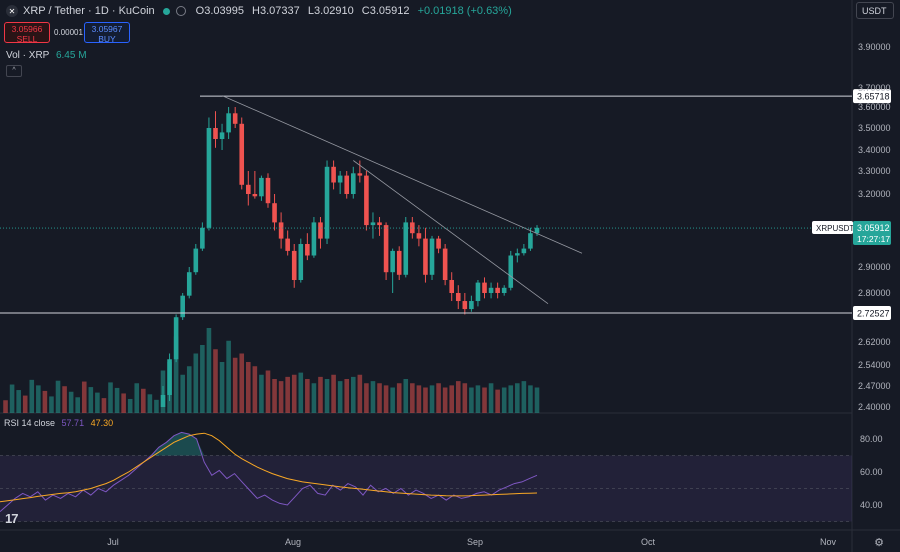  What do you see at coordinates (873, 239) in the screenshot?
I see `candle-countdown: 17:27:17` at bounding box center [873, 239].